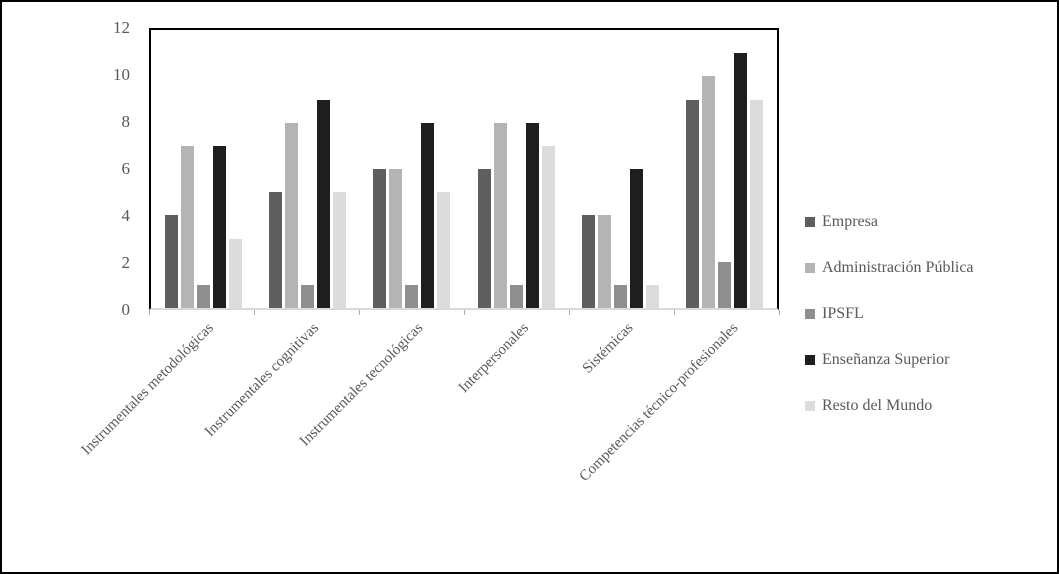 Image resolution: width=1059 pixels, height=574 pixels. I want to click on y-axis-tick-label: 4, so click(126, 215).